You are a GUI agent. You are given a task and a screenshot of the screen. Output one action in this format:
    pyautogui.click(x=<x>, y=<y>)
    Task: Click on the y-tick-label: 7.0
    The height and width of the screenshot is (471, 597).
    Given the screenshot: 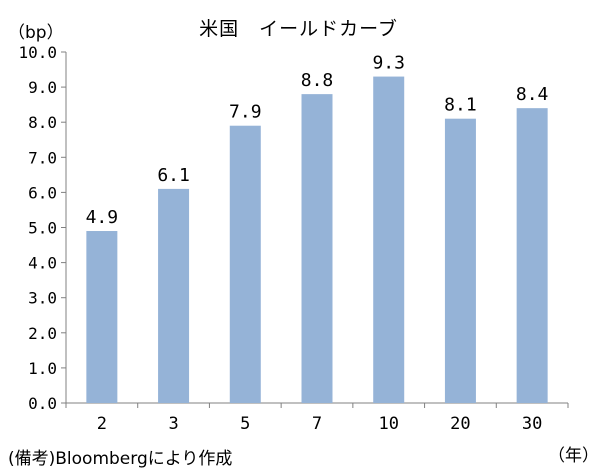 What is the action you would take?
    pyautogui.click(x=42, y=157)
    